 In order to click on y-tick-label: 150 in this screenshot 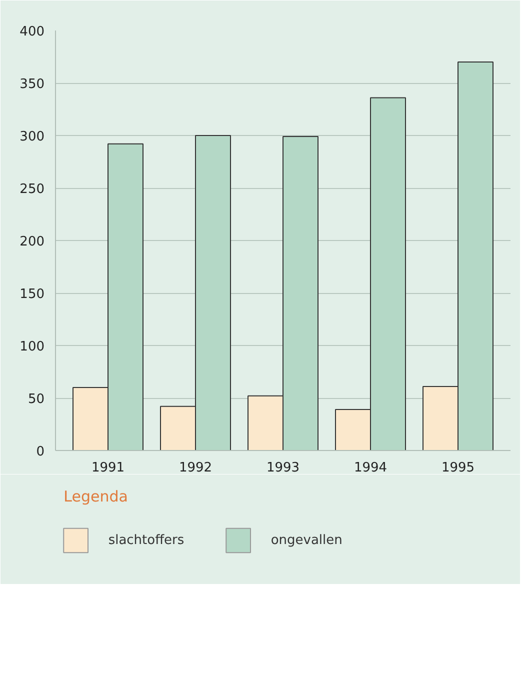, I will do `click(32, 294)`.